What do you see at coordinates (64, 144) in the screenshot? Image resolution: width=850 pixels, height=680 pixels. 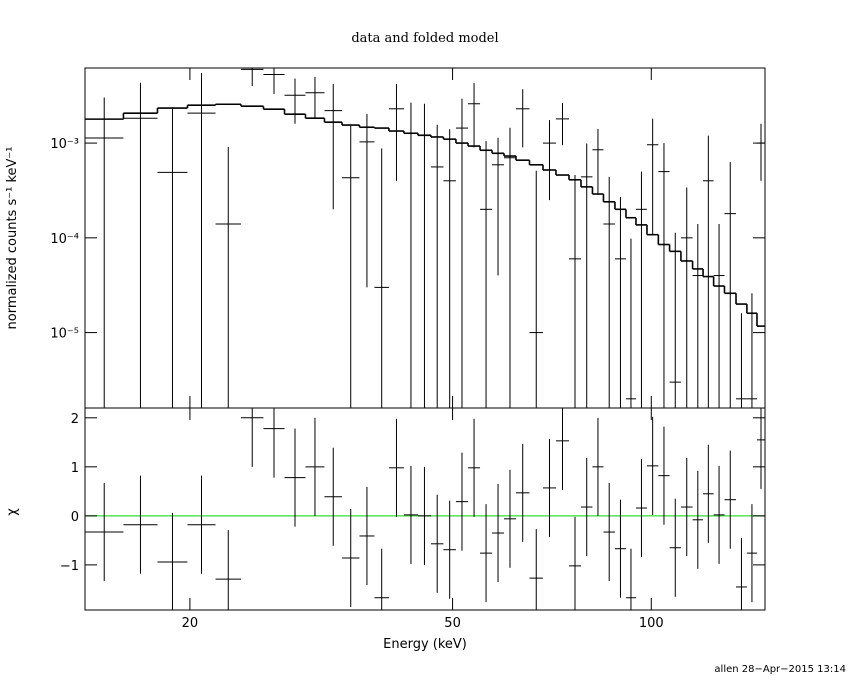 I see `y-tick-label: 10⁻³` at bounding box center [64, 144].